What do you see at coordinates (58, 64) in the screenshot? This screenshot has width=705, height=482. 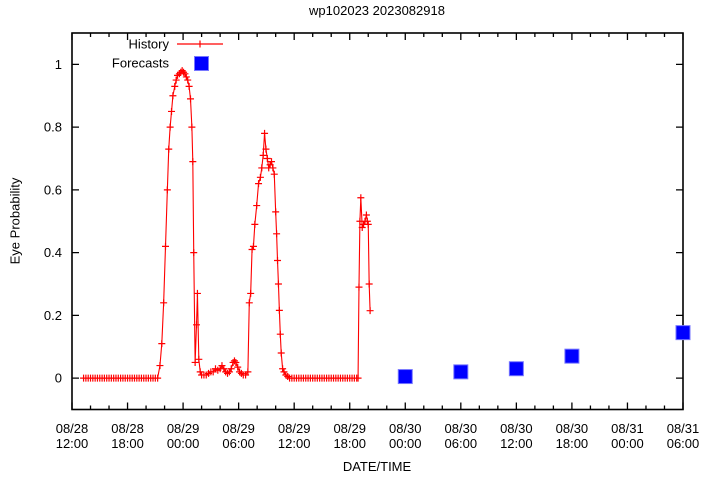 I see `y-tick-label: 1` at bounding box center [58, 64].